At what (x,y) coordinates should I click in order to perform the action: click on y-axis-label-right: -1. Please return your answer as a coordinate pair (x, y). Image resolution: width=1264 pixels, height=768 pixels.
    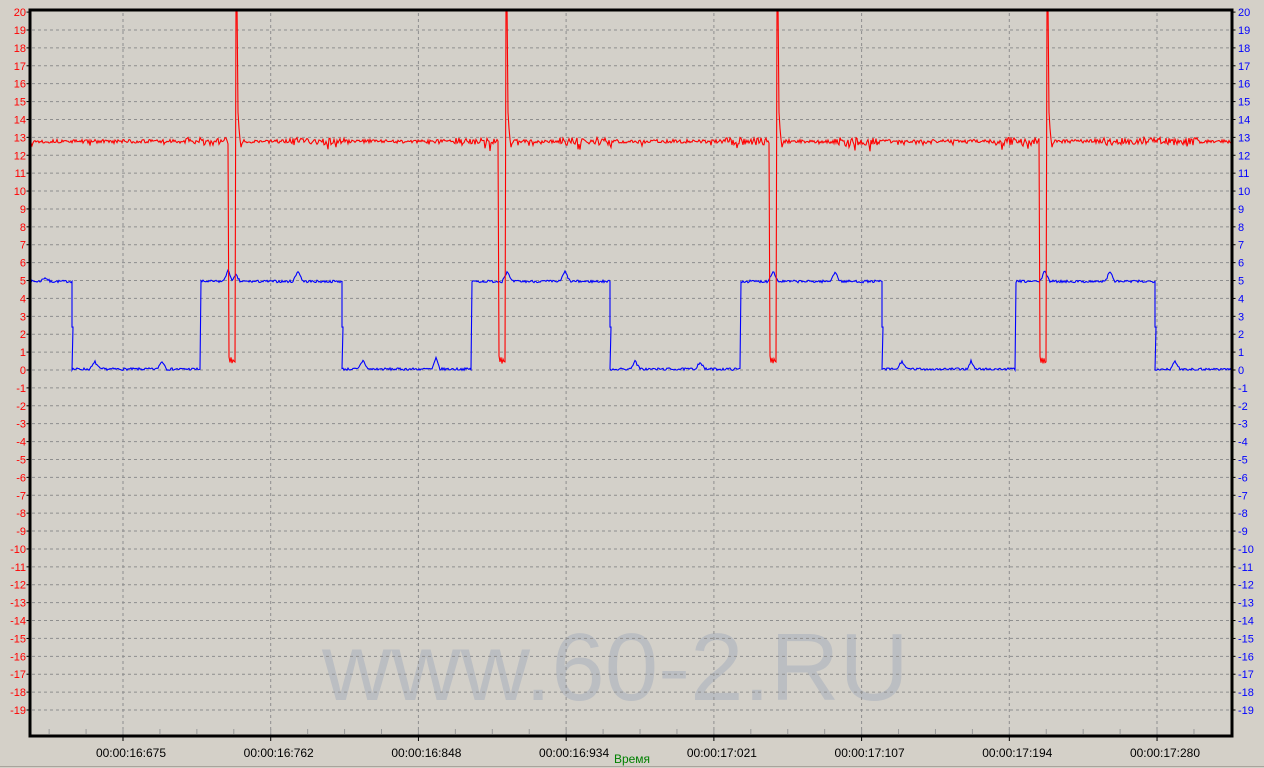
    Looking at the image, I should click on (1243, 389).